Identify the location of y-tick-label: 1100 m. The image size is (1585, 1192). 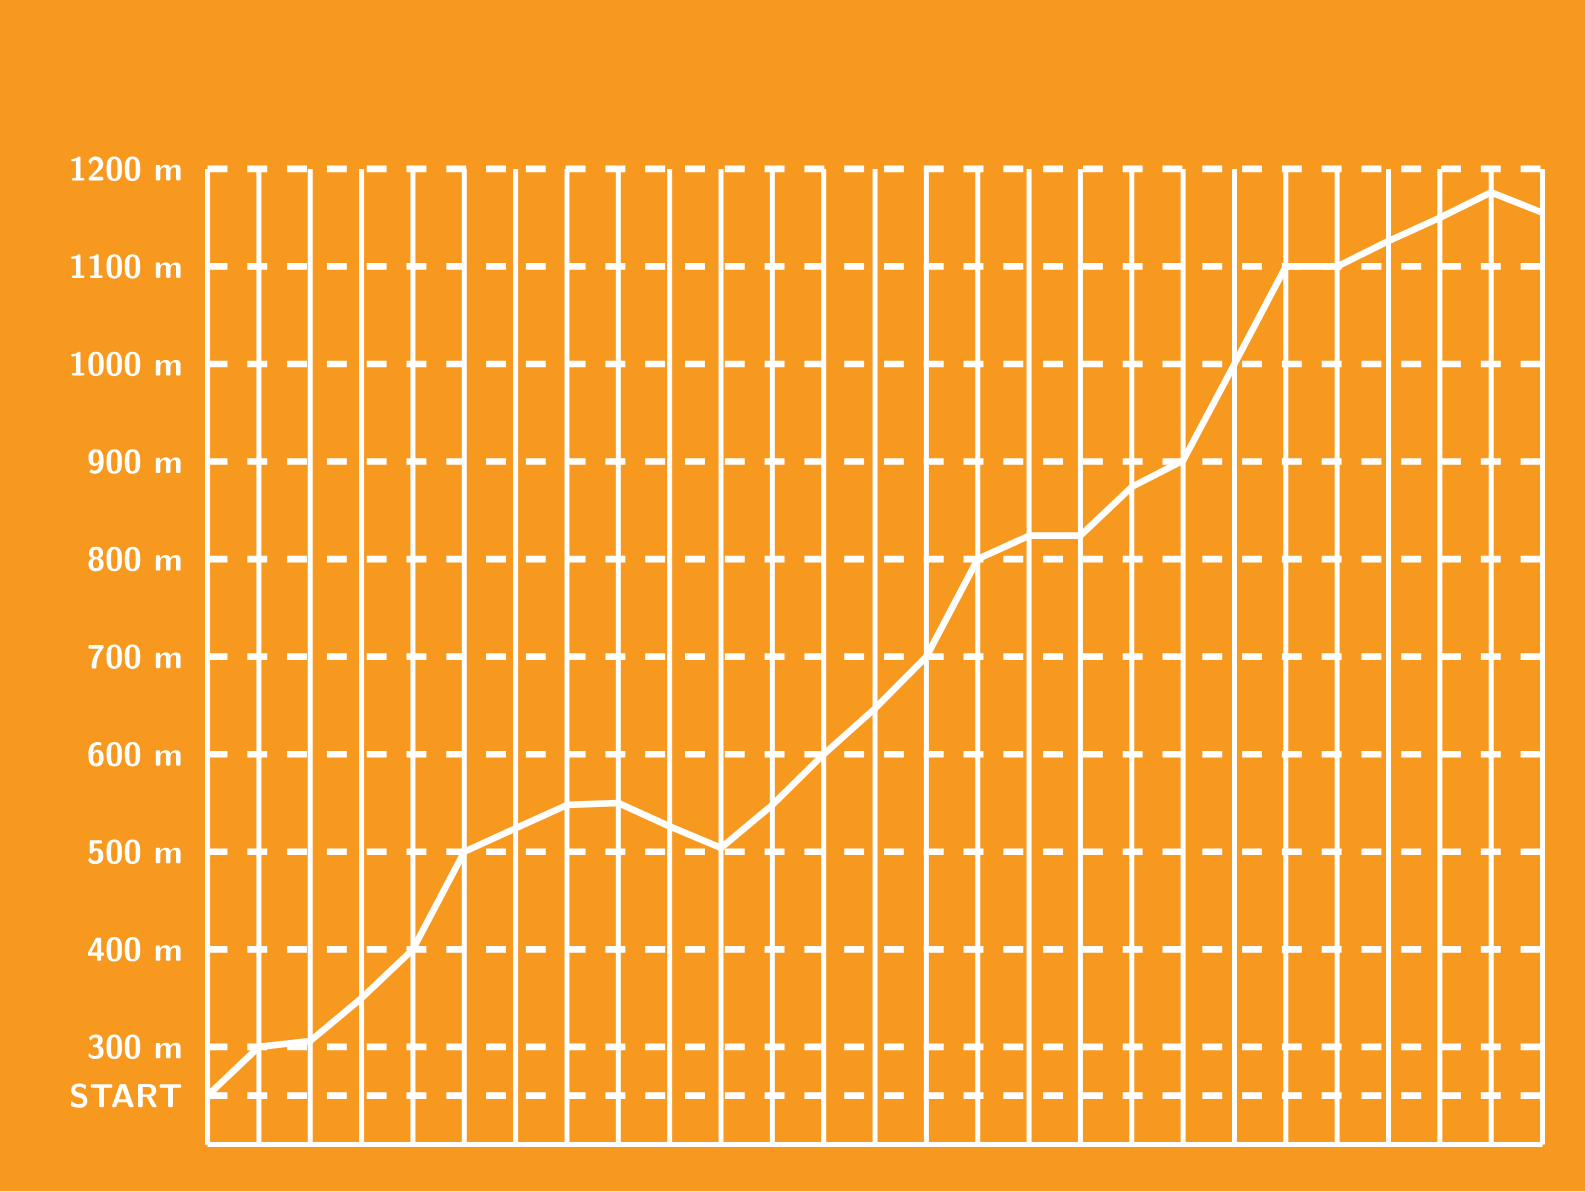
(126, 266).